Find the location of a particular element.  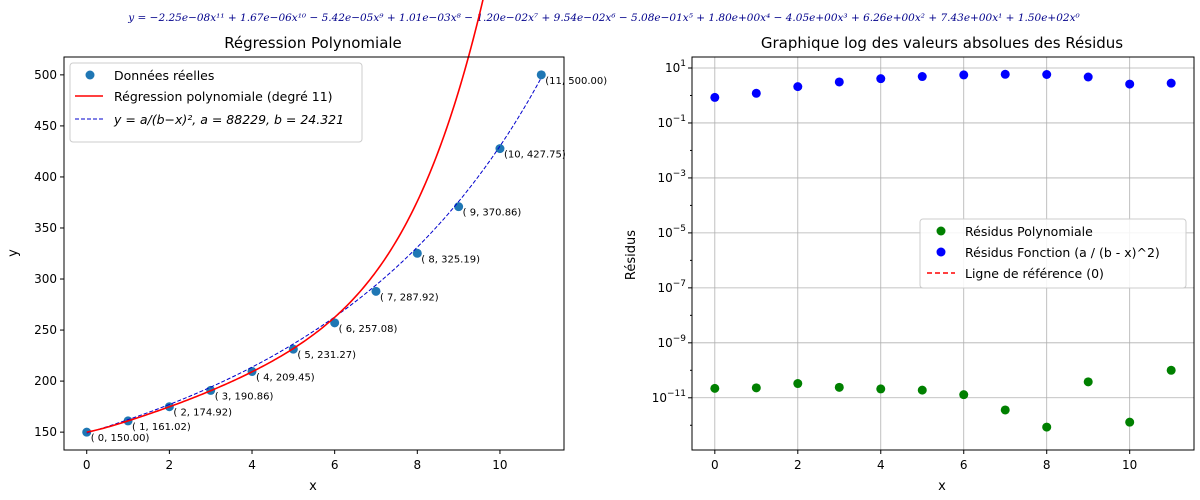

left-ytick-label: 300 is located at coordinates (45, 279).